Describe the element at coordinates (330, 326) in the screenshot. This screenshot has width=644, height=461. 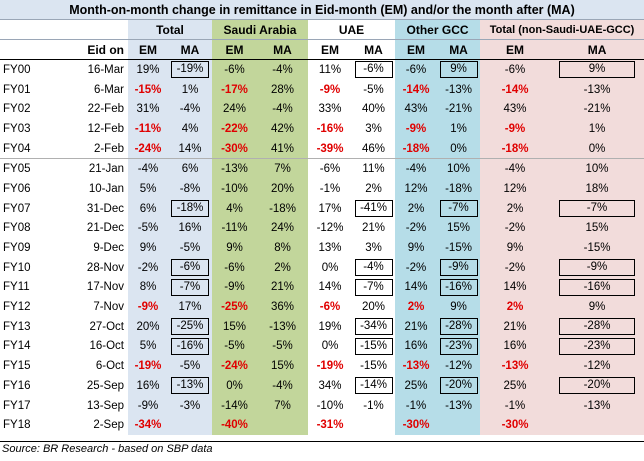
I see `em-value-cell: 19%` at that location.